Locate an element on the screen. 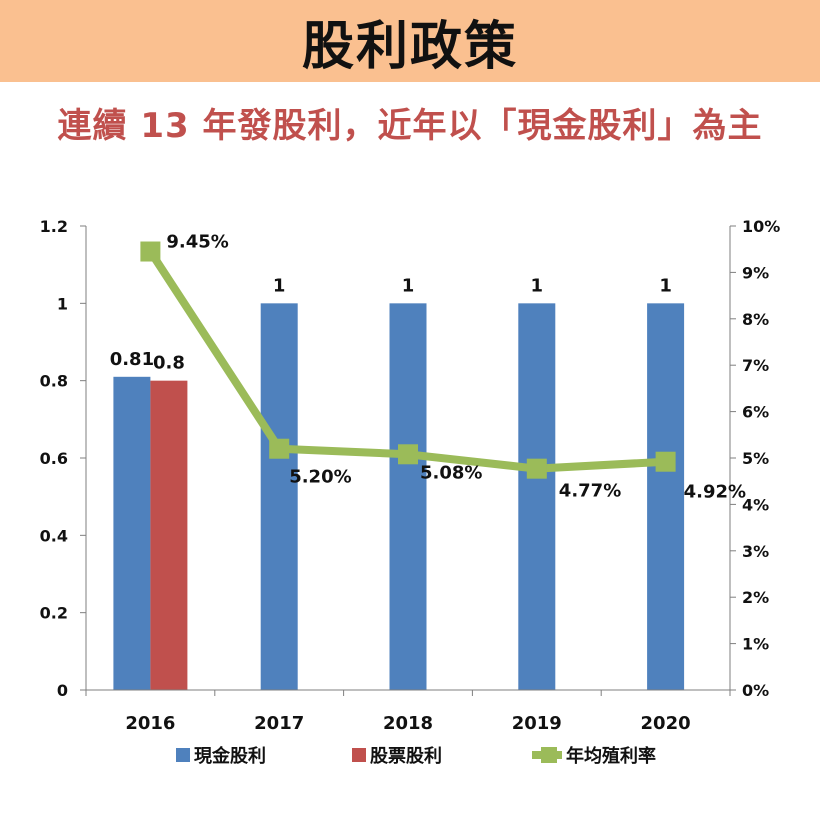 The height and width of the screenshot is (820, 820). right-tick-label: 6% is located at coordinates (755, 412).